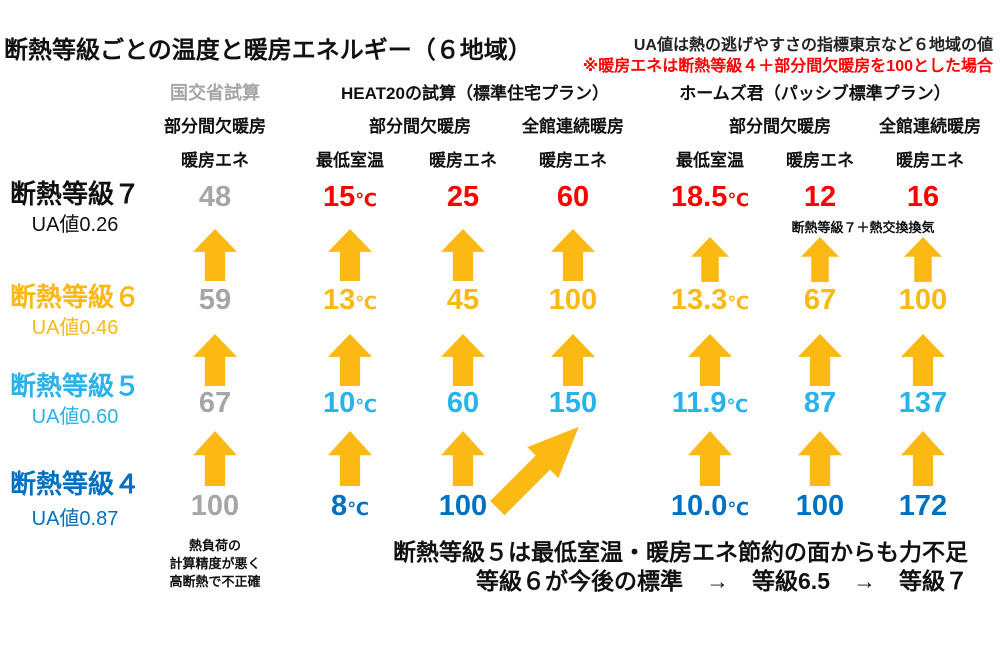 This screenshot has width=1000, height=653. Describe the element at coordinates (710, 160) in the screenshot. I see `header-metric-homeskun-min-temp: 最低室温` at that location.